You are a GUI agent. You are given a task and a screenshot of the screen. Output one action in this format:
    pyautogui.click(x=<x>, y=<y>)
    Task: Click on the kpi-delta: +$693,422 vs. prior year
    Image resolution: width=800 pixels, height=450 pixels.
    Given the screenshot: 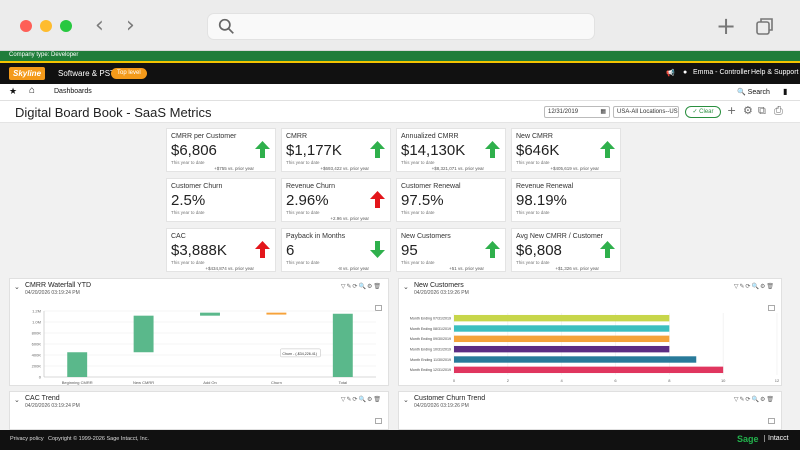 What is the action you would take?
    pyautogui.click(x=344, y=168)
    